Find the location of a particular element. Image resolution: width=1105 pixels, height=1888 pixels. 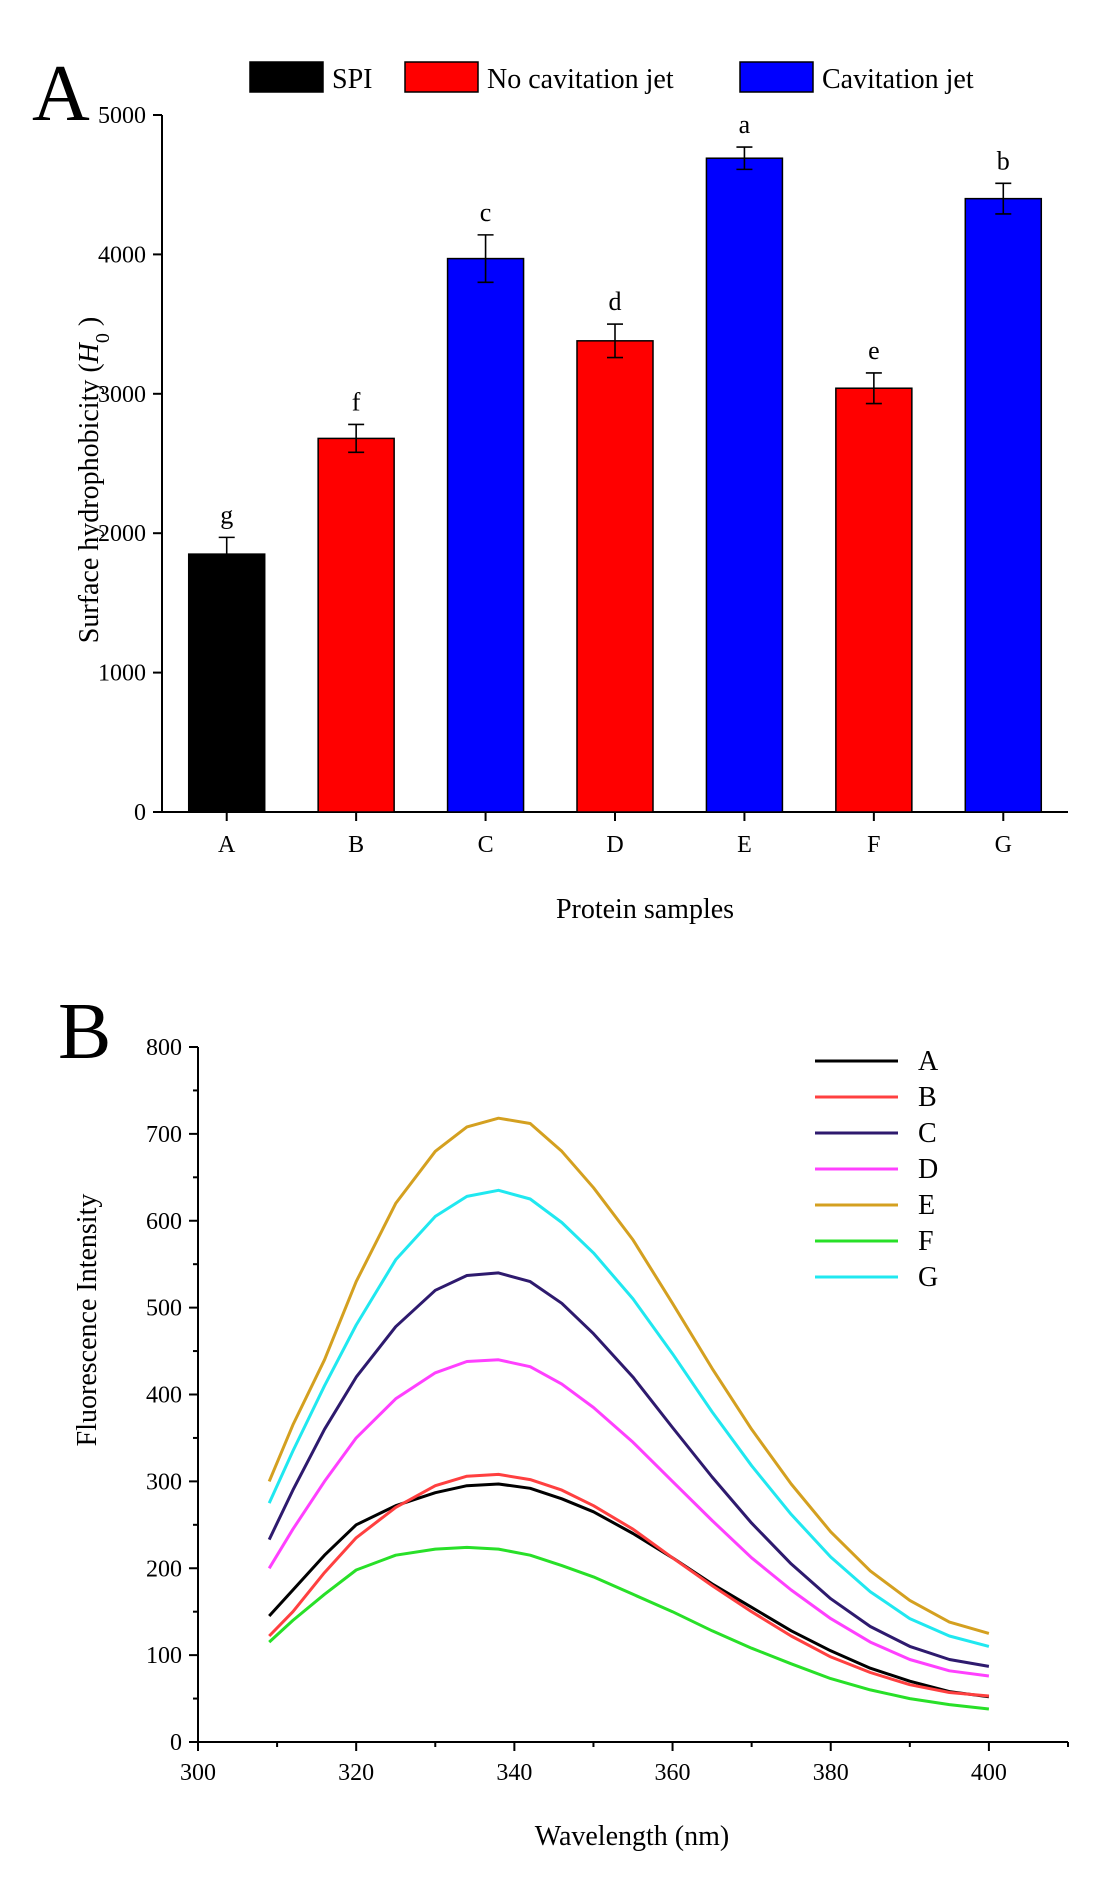

bar-A is located at coordinates (226, 683).